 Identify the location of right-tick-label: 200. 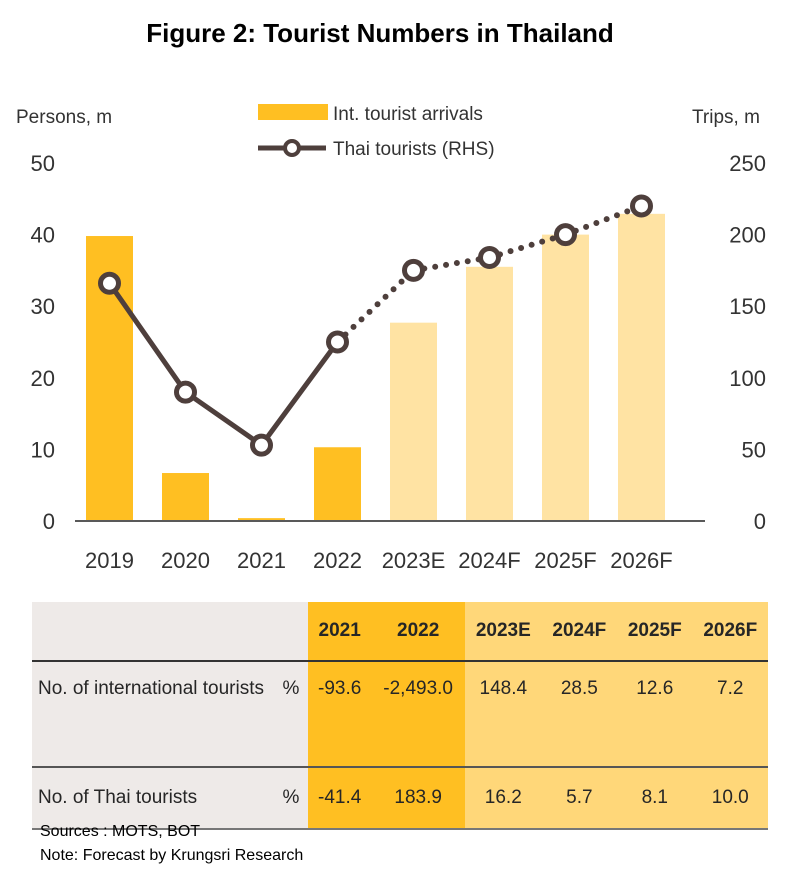
(747, 235).